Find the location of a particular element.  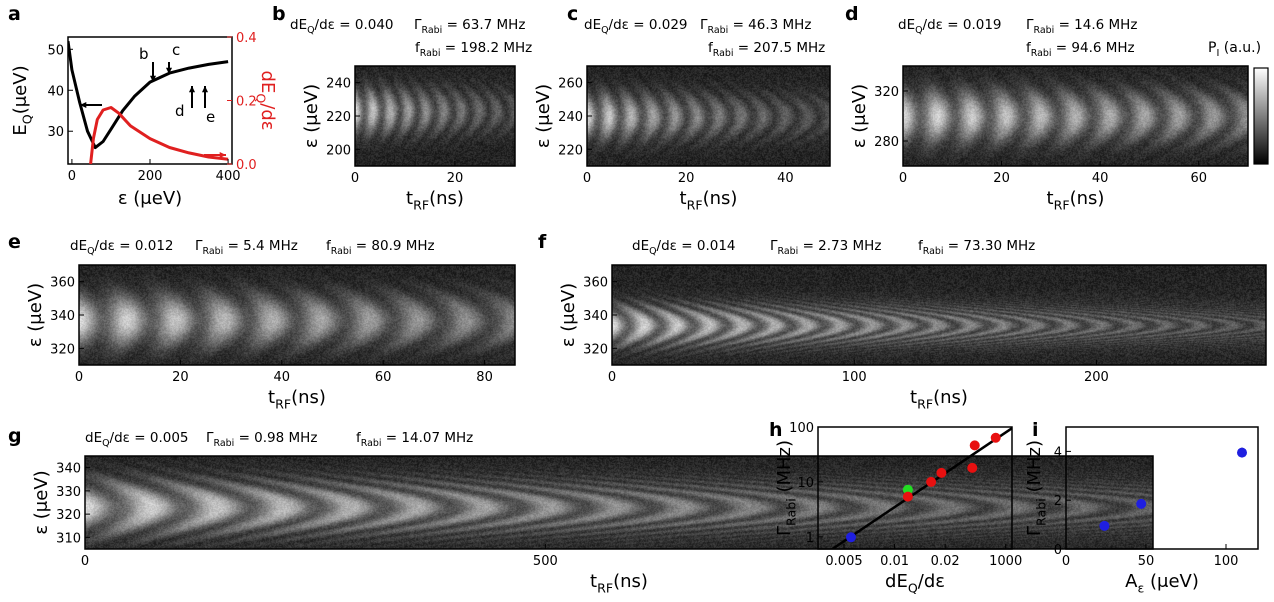

x-tick-label-h: 0.02 is located at coordinates (945, 561).